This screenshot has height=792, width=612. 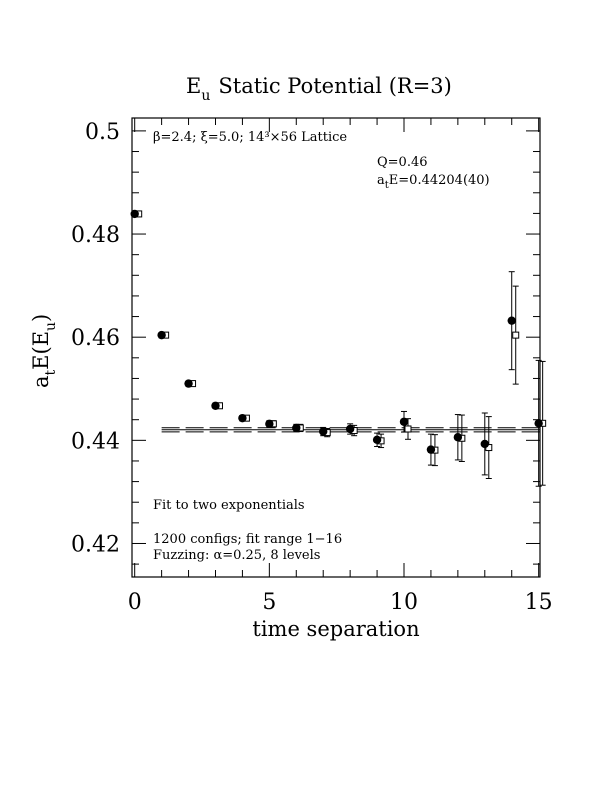 What do you see at coordinates (319, 89) in the screenshot?
I see `chart-title: Eu Static Potential (R=3)` at bounding box center [319, 89].